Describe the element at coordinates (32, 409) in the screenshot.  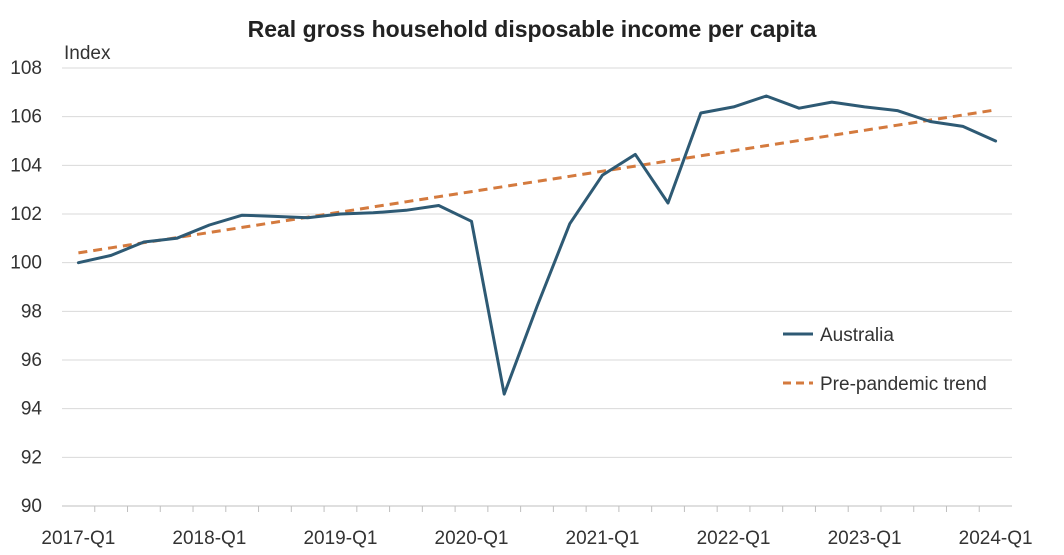
I see `y-tick-label: 94` at that location.